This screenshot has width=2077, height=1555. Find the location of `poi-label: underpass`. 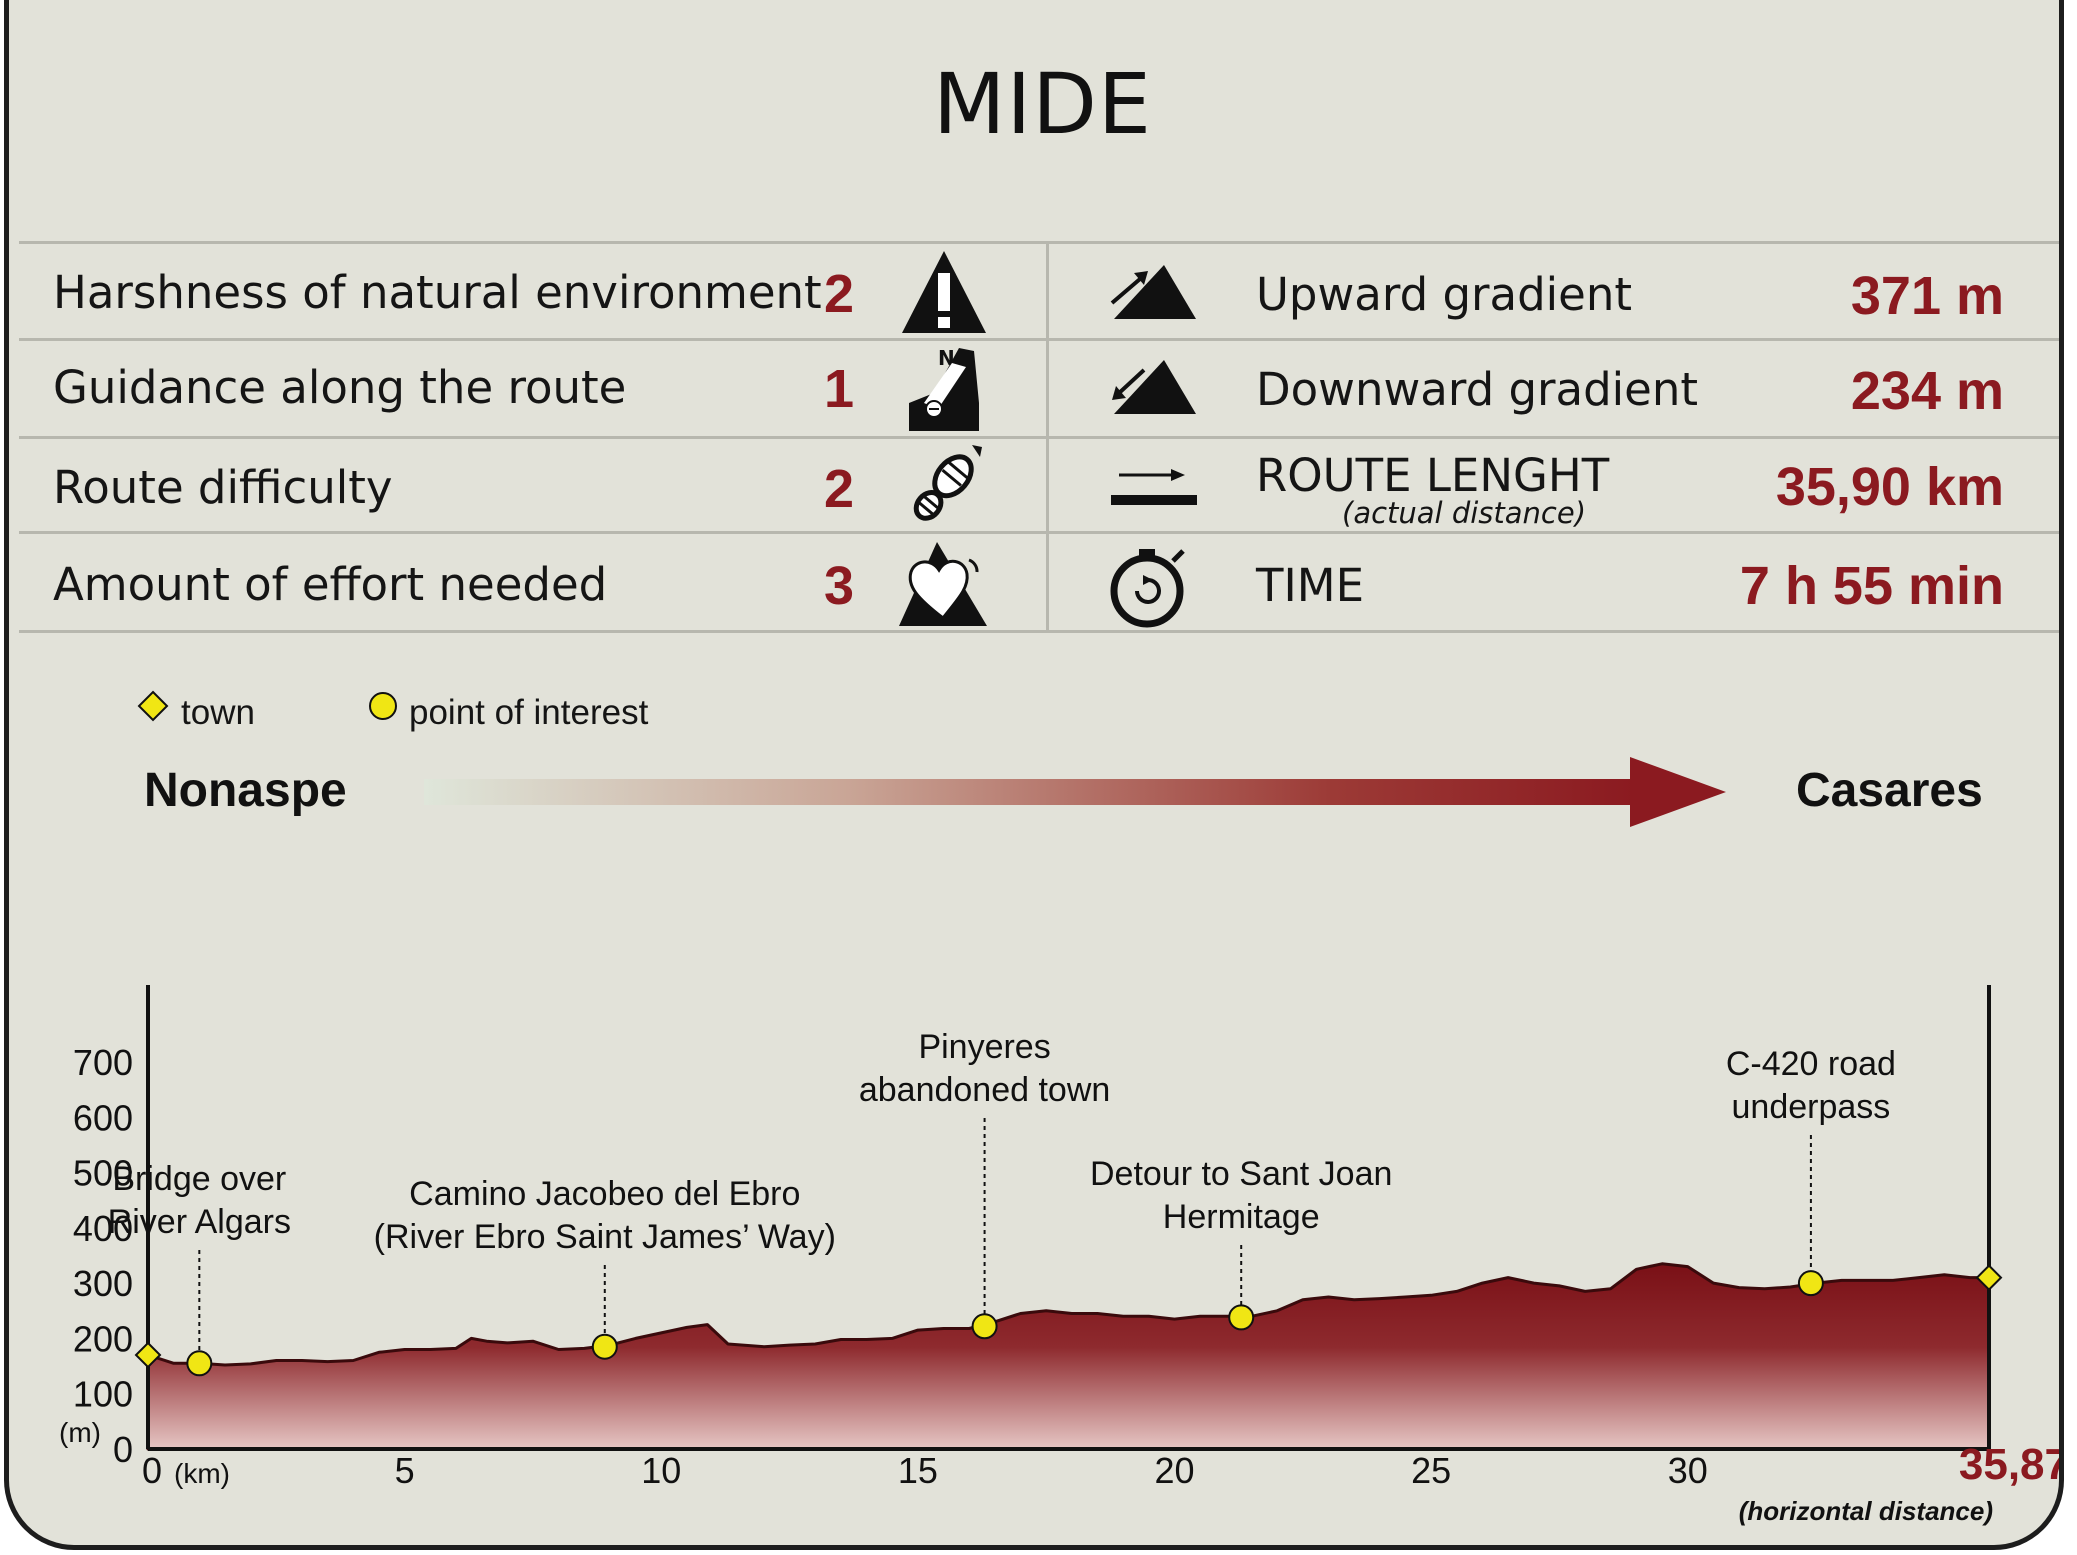

poi-label: underpass is located at coordinates (1811, 1107).